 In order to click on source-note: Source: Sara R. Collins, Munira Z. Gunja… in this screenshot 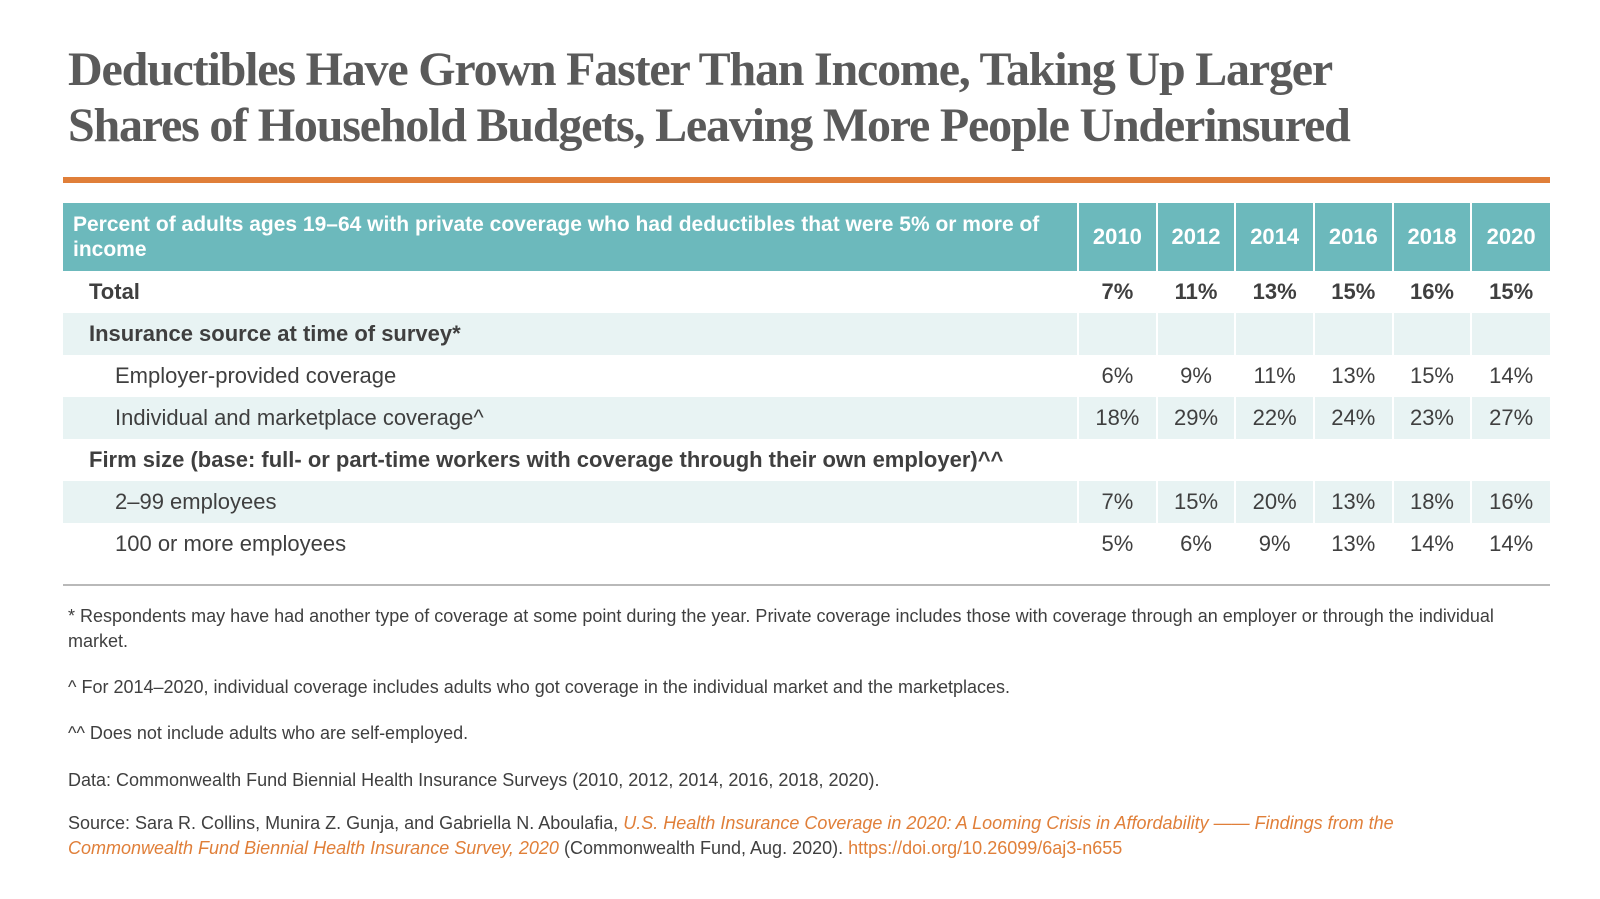, I will do `click(788, 836)`.